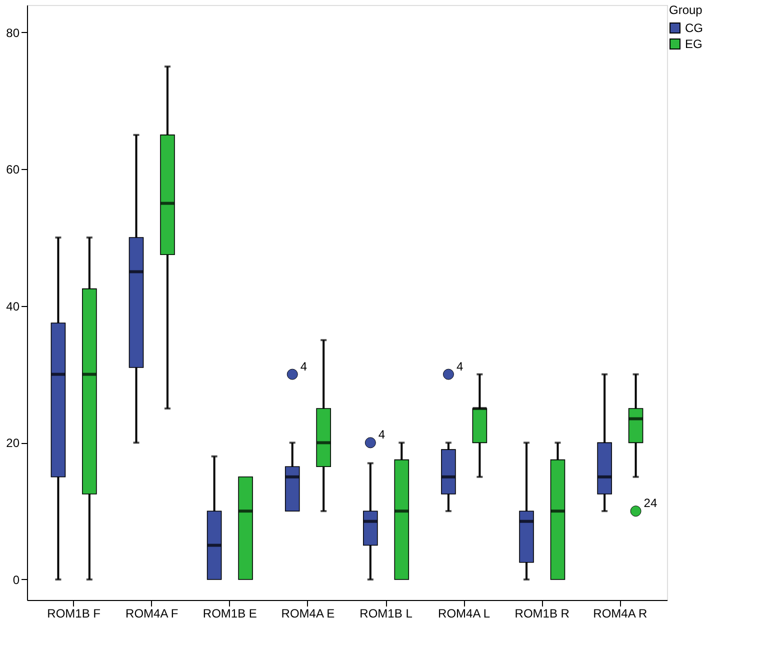 The image size is (778, 666). Describe the element at coordinates (13, 443) in the screenshot. I see `y-tick-label: 20` at that location.